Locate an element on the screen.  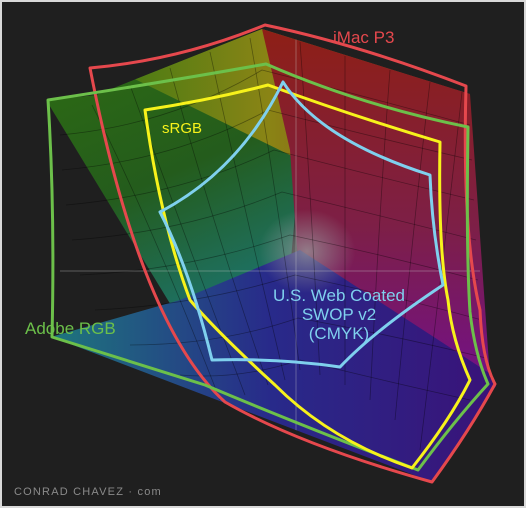
adobe-rgb-label: Adobe RGB is located at coordinates (70, 328).